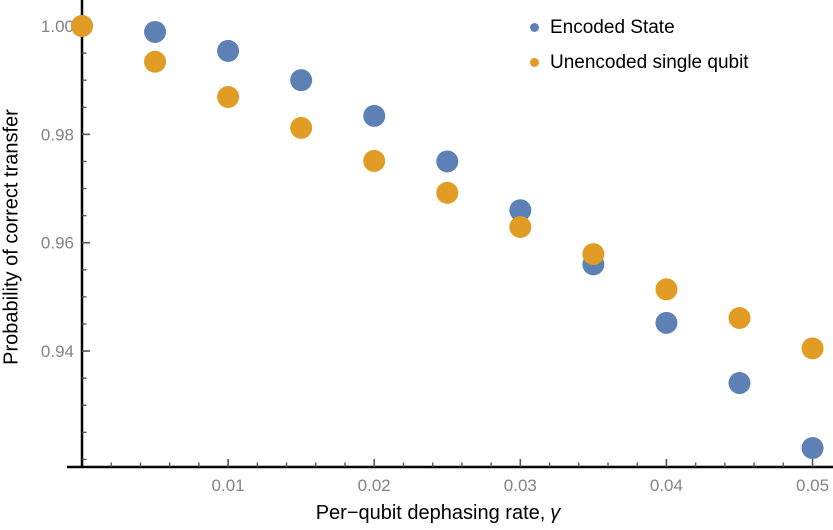 Image resolution: width=833 pixels, height=530 pixels. I want to click on legend-item-unencoded-single-qubit: Unencoded single qubit, so click(639, 62).